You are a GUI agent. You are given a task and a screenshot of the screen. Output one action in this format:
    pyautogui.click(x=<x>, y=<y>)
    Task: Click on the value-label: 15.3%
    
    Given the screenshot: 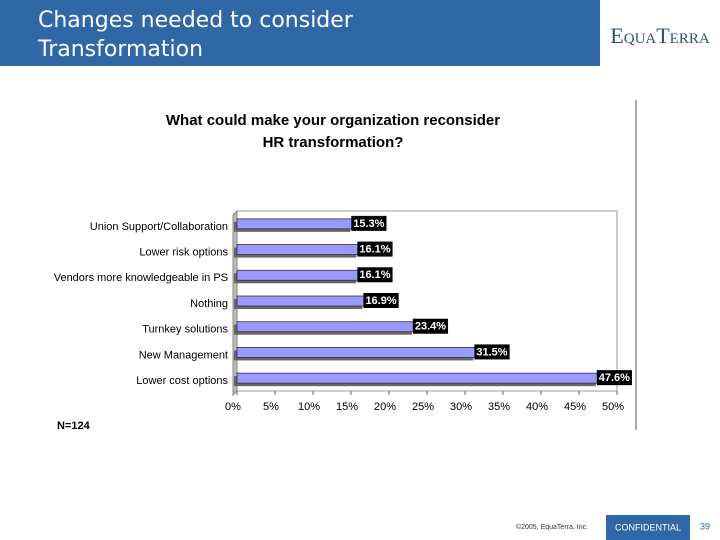 What is the action you would take?
    pyautogui.click(x=368, y=224)
    